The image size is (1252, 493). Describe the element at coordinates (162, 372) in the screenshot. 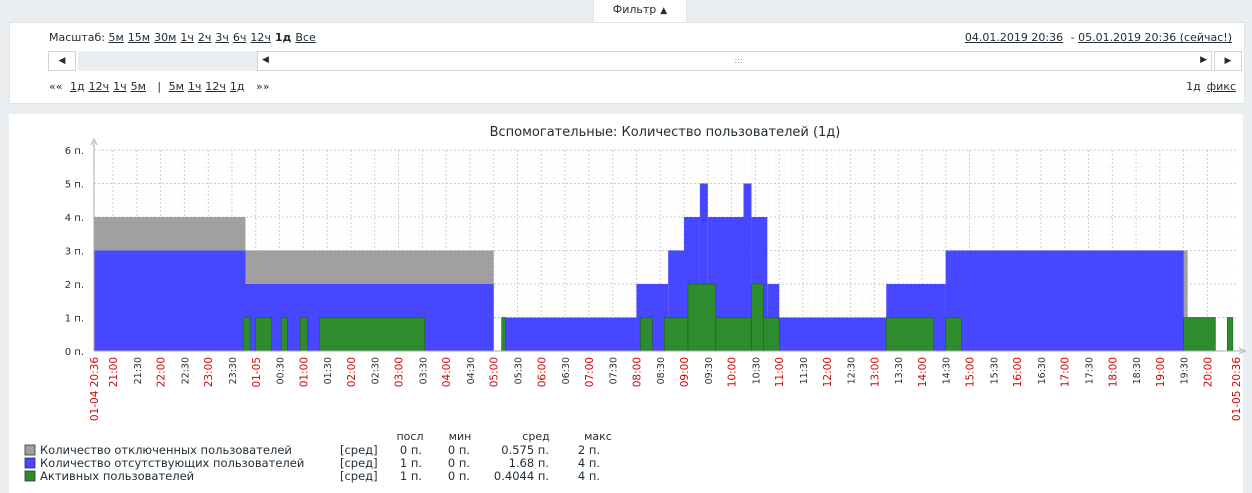

I see `x-tick-label-2: 22:00` at that location.